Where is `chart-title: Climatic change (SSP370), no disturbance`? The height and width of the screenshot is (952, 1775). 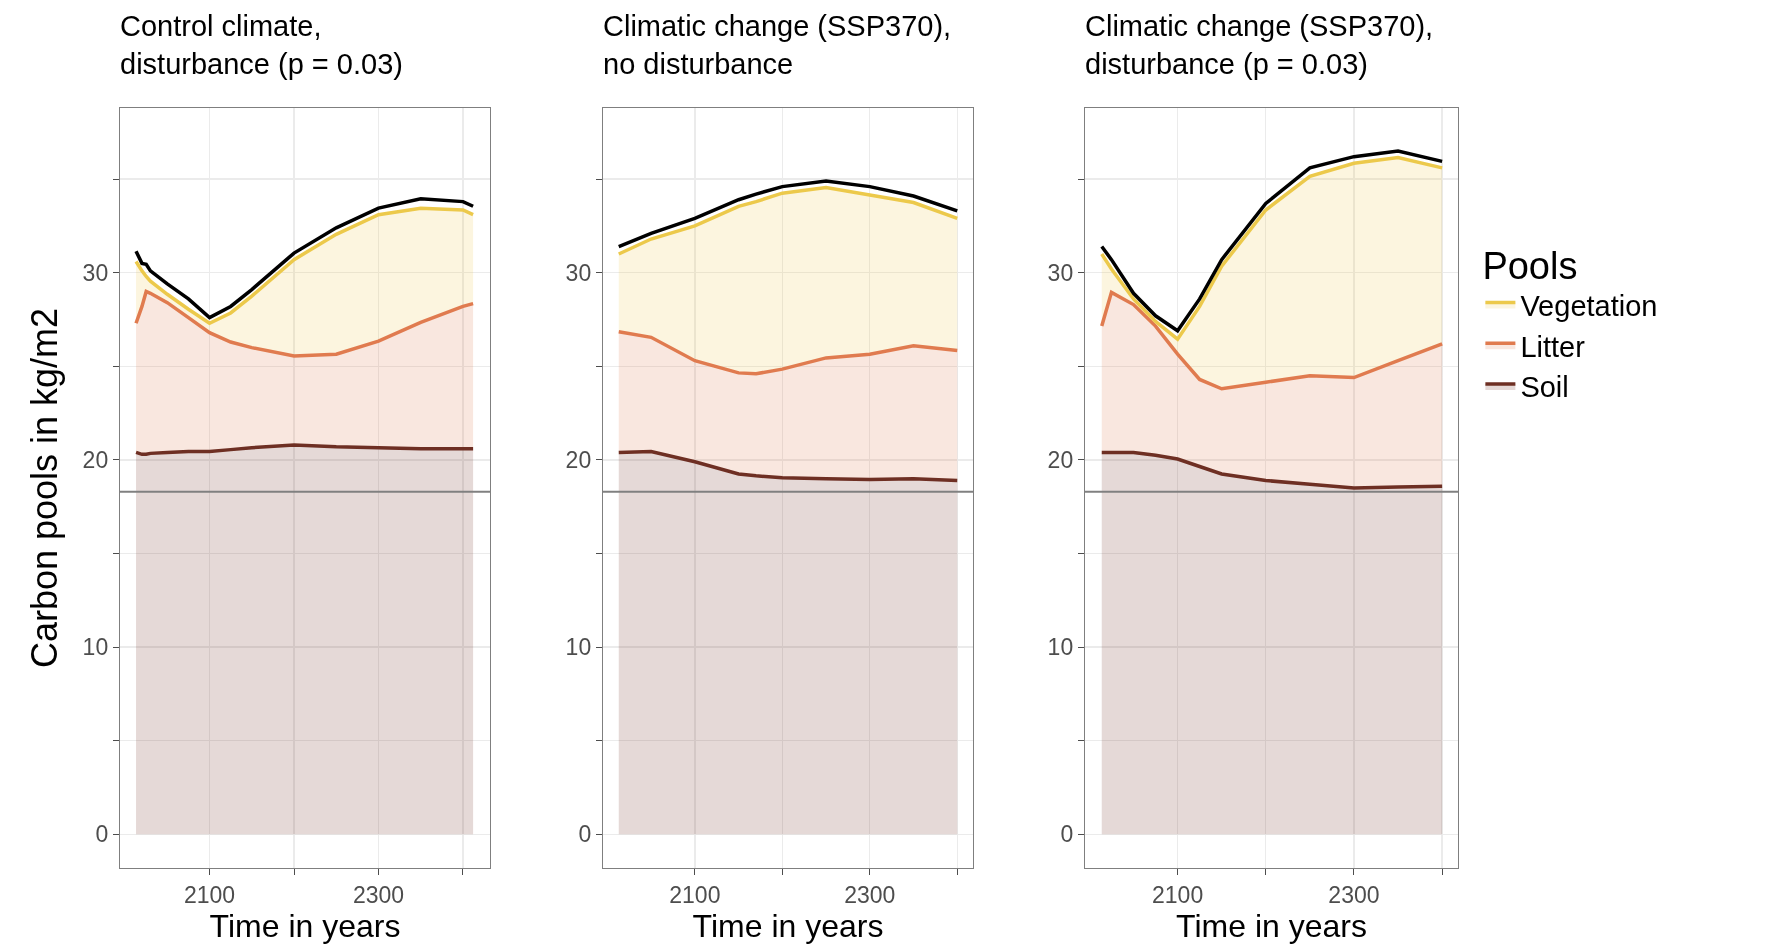 chart-title: Climatic change (SSP370), no disturbance is located at coordinates (777, 45).